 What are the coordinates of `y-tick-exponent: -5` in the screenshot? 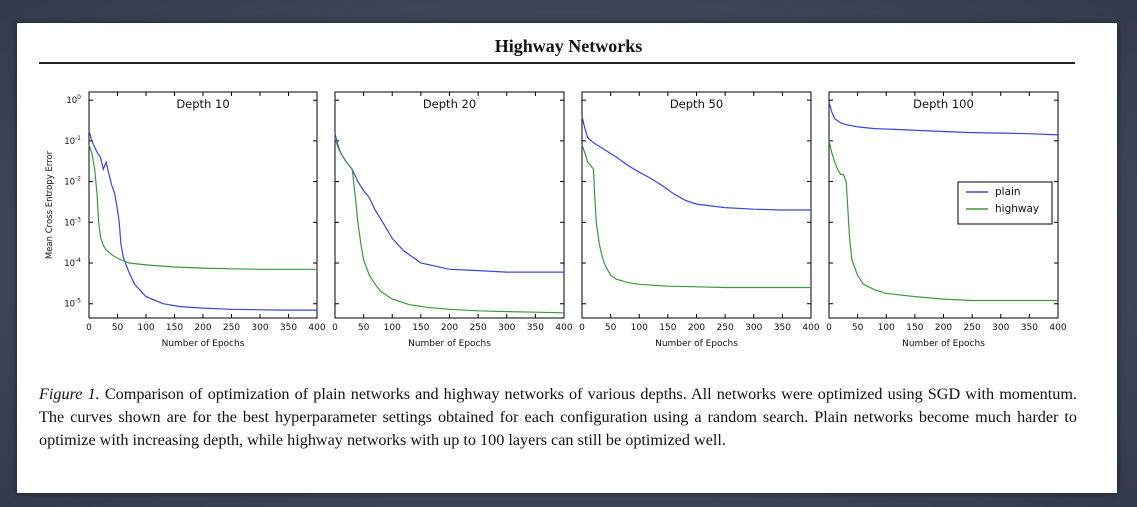 It's located at (78, 301).